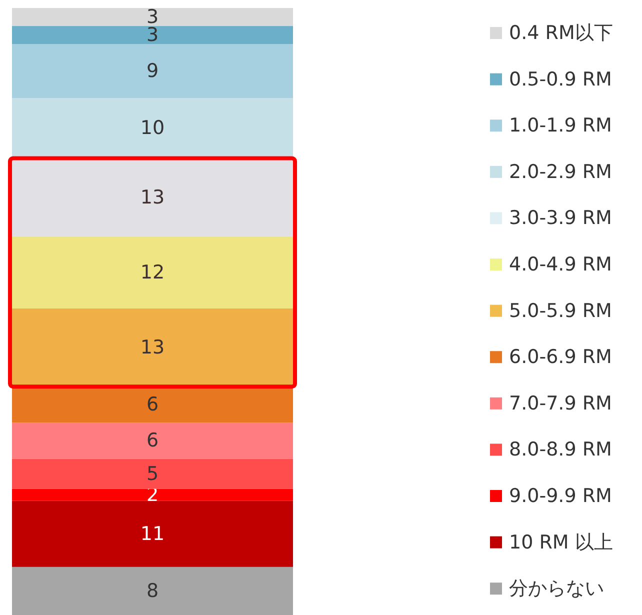  Describe the element at coordinates (561, 542) in the screenshot. I see `legend-label: 10 RM 以上` at that location.